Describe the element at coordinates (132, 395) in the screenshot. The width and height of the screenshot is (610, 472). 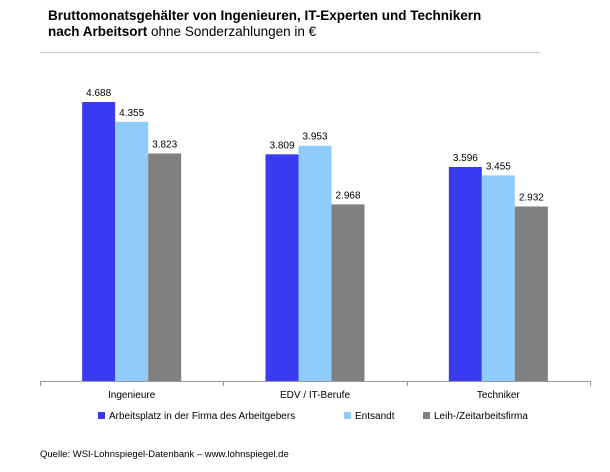
I see `category-label: Ingenieure` at that location.